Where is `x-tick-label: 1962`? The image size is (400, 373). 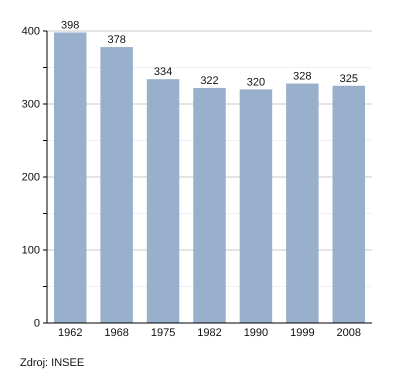 x-tick-label: 1962 is located at coordinates (70, 332).